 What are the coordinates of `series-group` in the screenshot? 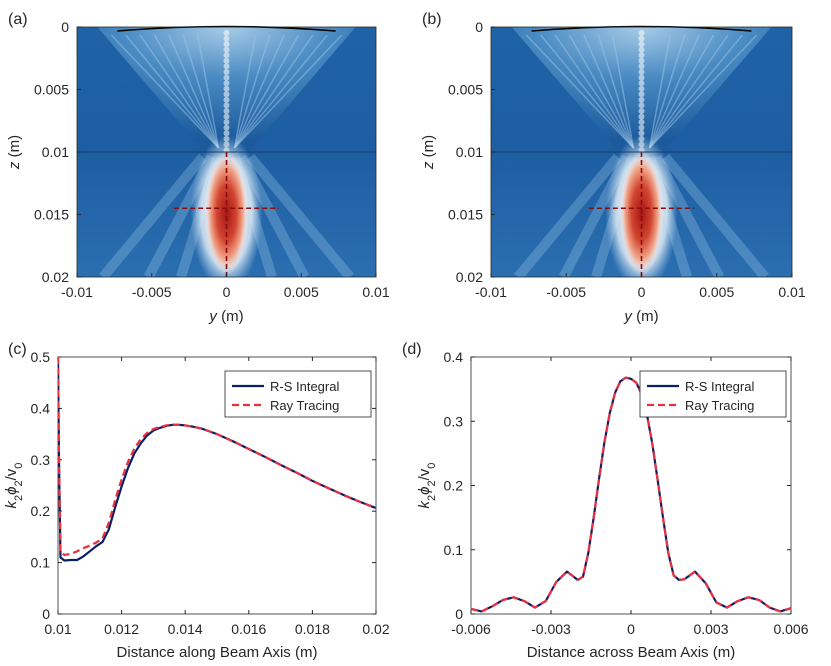 It's located at (631, 494).